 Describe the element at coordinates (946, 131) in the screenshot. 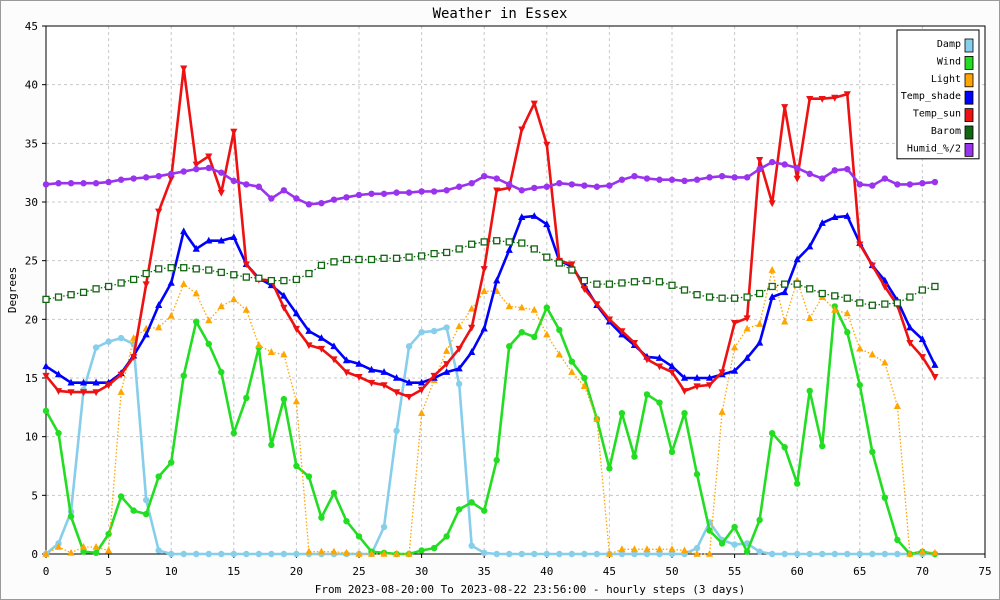

I see `legend-label-barom: Barom` at that location.